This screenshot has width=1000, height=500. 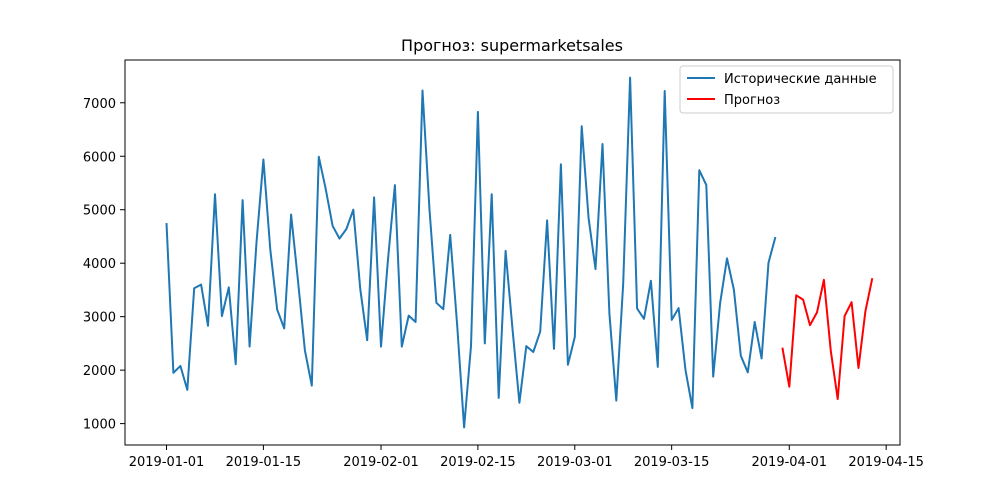 I want to click on series-line-forecast, so click(x=827, y=338).